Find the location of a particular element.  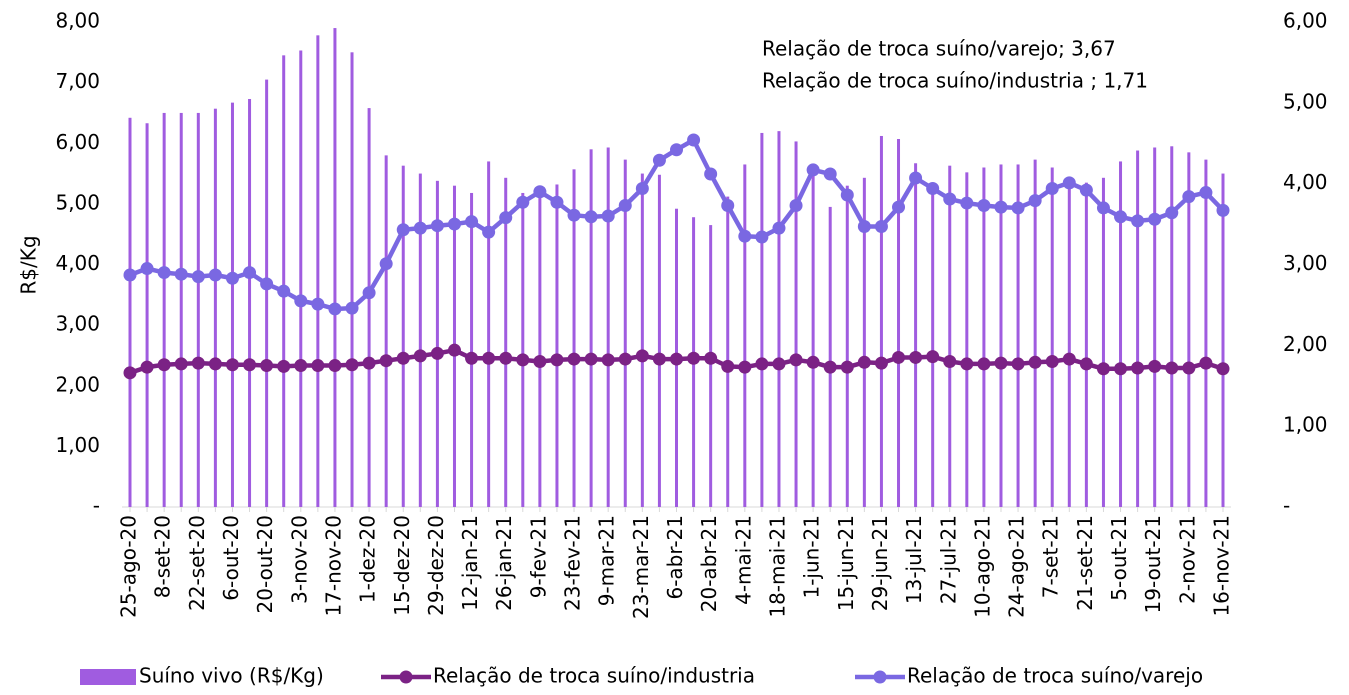

x-tick-label: 15-dez-20 is located at coordinates (402, 565).